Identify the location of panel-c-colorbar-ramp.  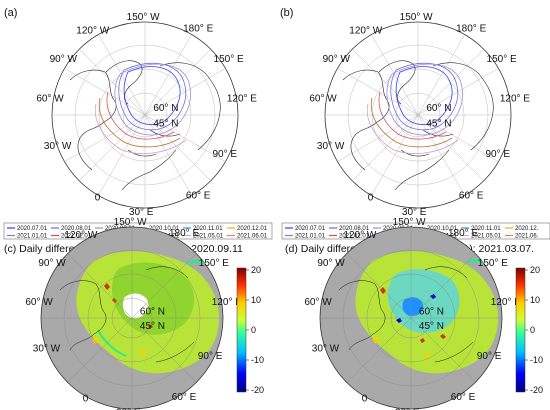
(241, 330).